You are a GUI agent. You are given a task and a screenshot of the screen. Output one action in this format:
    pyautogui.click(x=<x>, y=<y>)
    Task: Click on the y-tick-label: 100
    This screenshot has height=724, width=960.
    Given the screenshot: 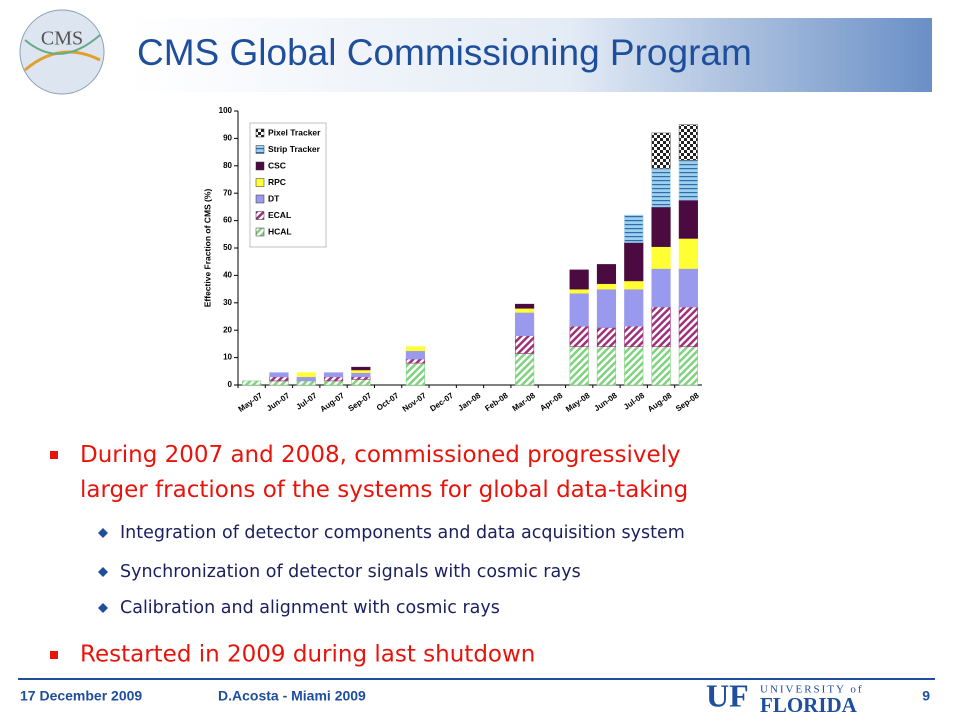 What is the action you would take?
    pyautogui.click(x=226, y=110)
    